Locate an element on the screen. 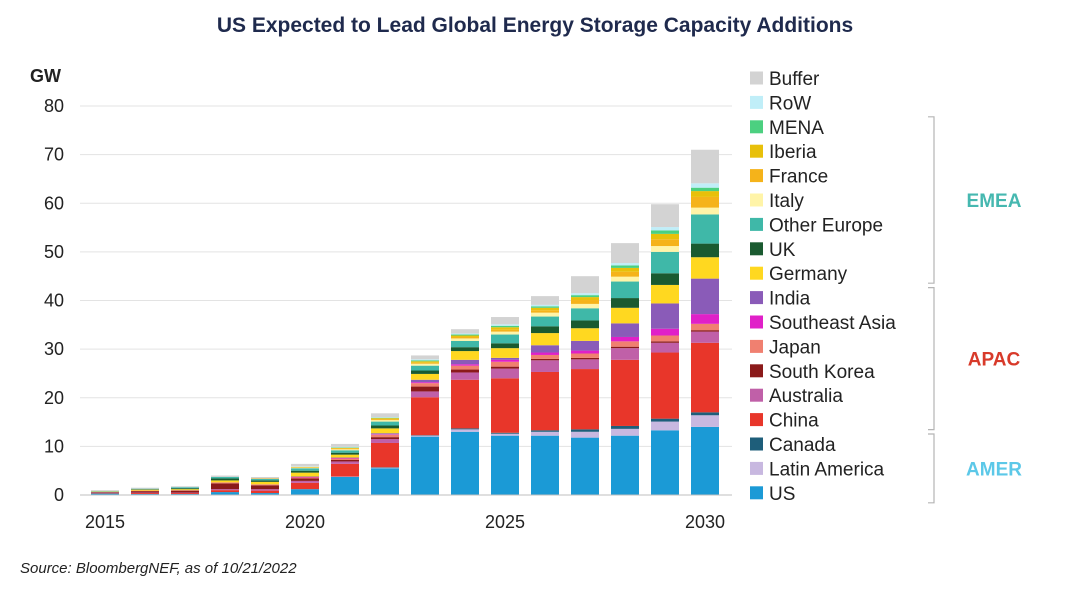 Image resolution: width=1070 pixels, height=595 pixels. bar-segment-uk-2023 is located at coordinates (425, 372).